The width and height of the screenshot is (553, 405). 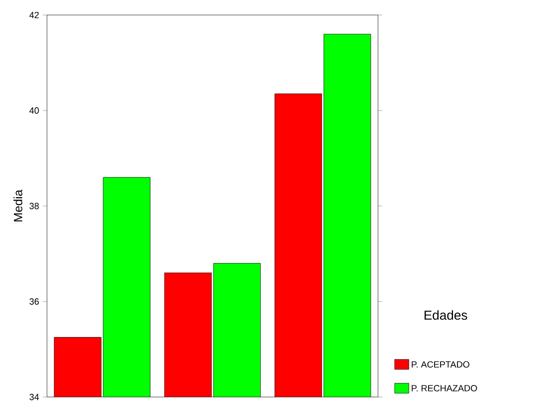 What do you see at coordinates (446, 315) in the screenshot?
I see `legend-title: Edades` at bounding box center [446, 315].